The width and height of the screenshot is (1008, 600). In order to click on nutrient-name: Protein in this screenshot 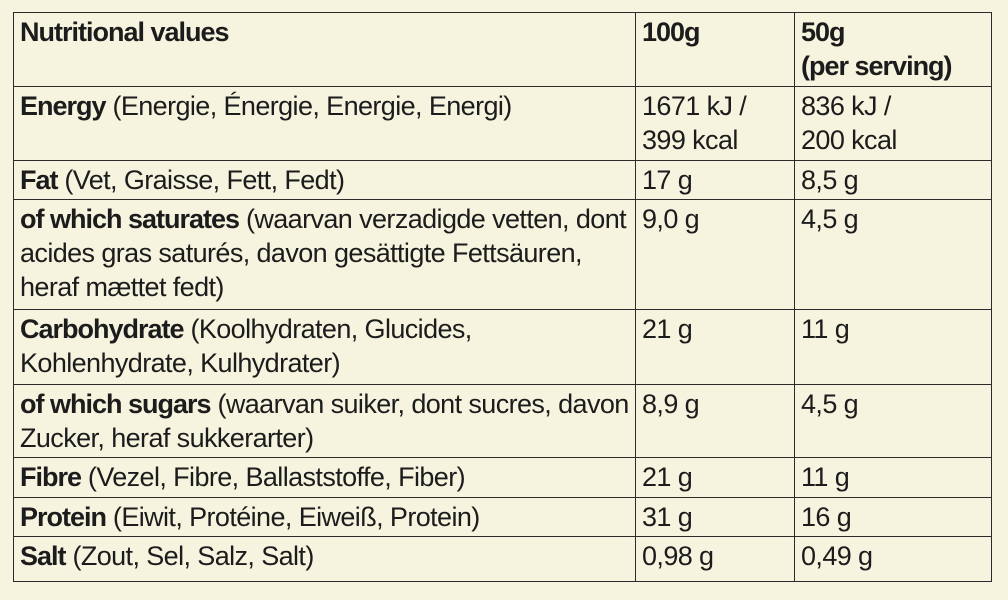, I will do `click(63, 516)`.